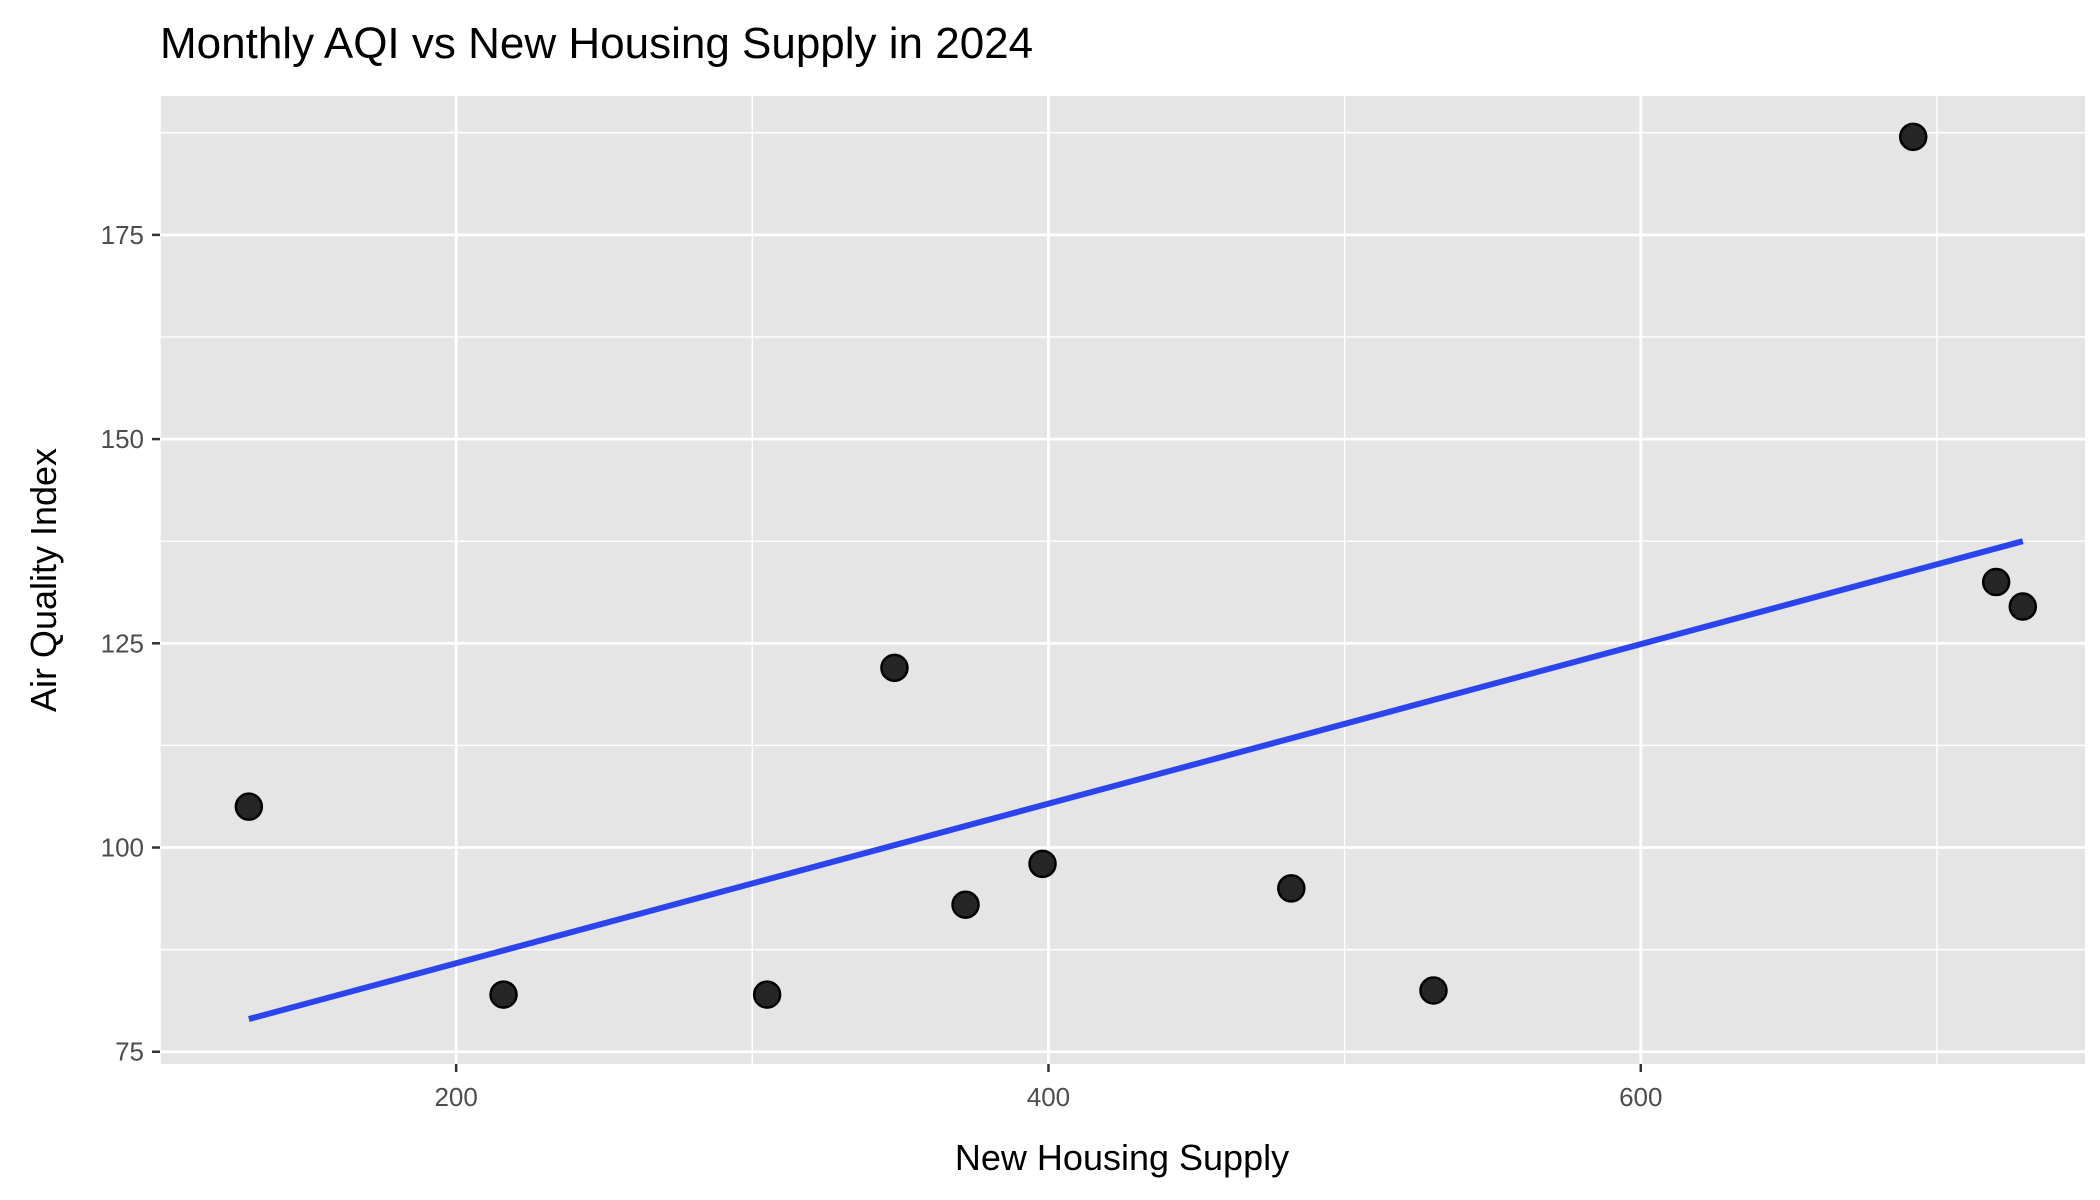 The height and width of the screenshot is (1200, 2100). I want to click on y-axis-tick-labels: 75 100 125 150 175, so click(122, 643).